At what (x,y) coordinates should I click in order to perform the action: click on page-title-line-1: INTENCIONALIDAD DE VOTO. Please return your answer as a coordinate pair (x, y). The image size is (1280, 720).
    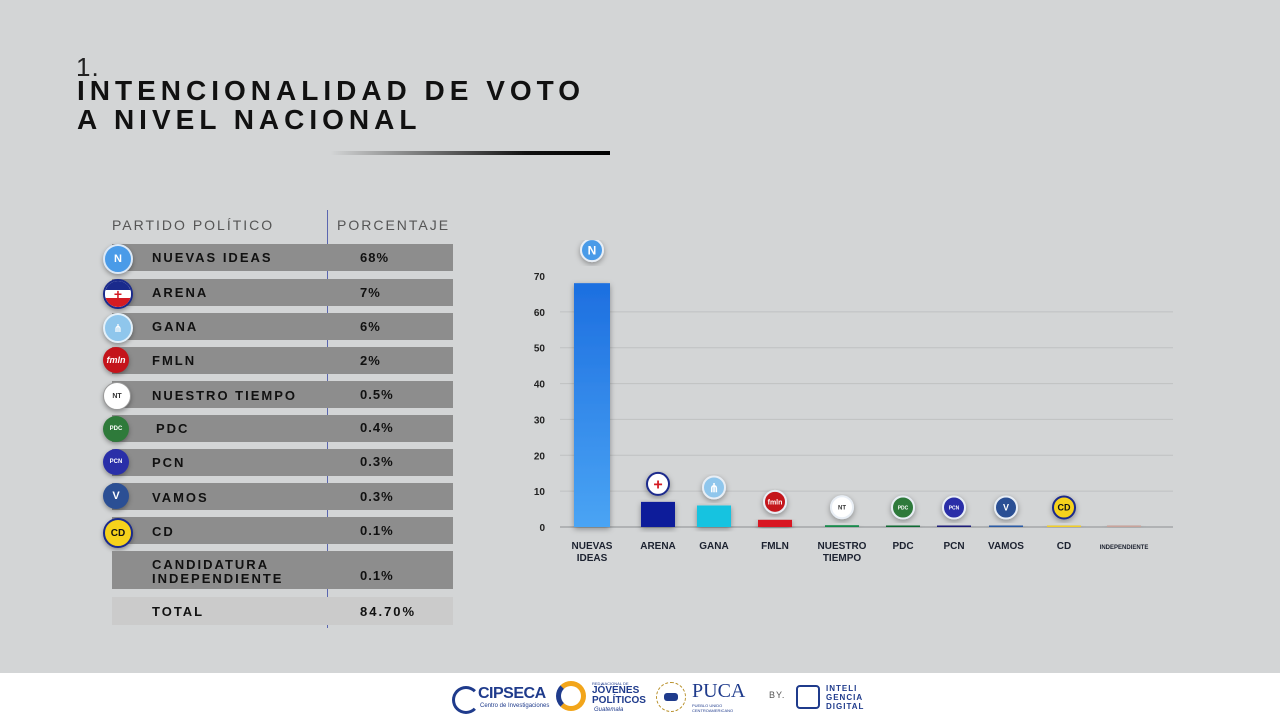
    Looking at the image, I should click on (331, 90).